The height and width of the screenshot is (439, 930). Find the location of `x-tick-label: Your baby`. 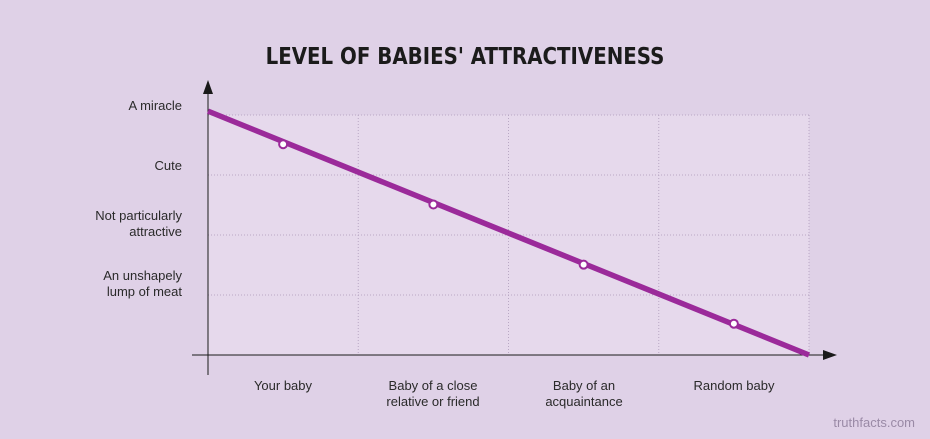

x-tick-label: Your baby is located at coordinates (283, 386).